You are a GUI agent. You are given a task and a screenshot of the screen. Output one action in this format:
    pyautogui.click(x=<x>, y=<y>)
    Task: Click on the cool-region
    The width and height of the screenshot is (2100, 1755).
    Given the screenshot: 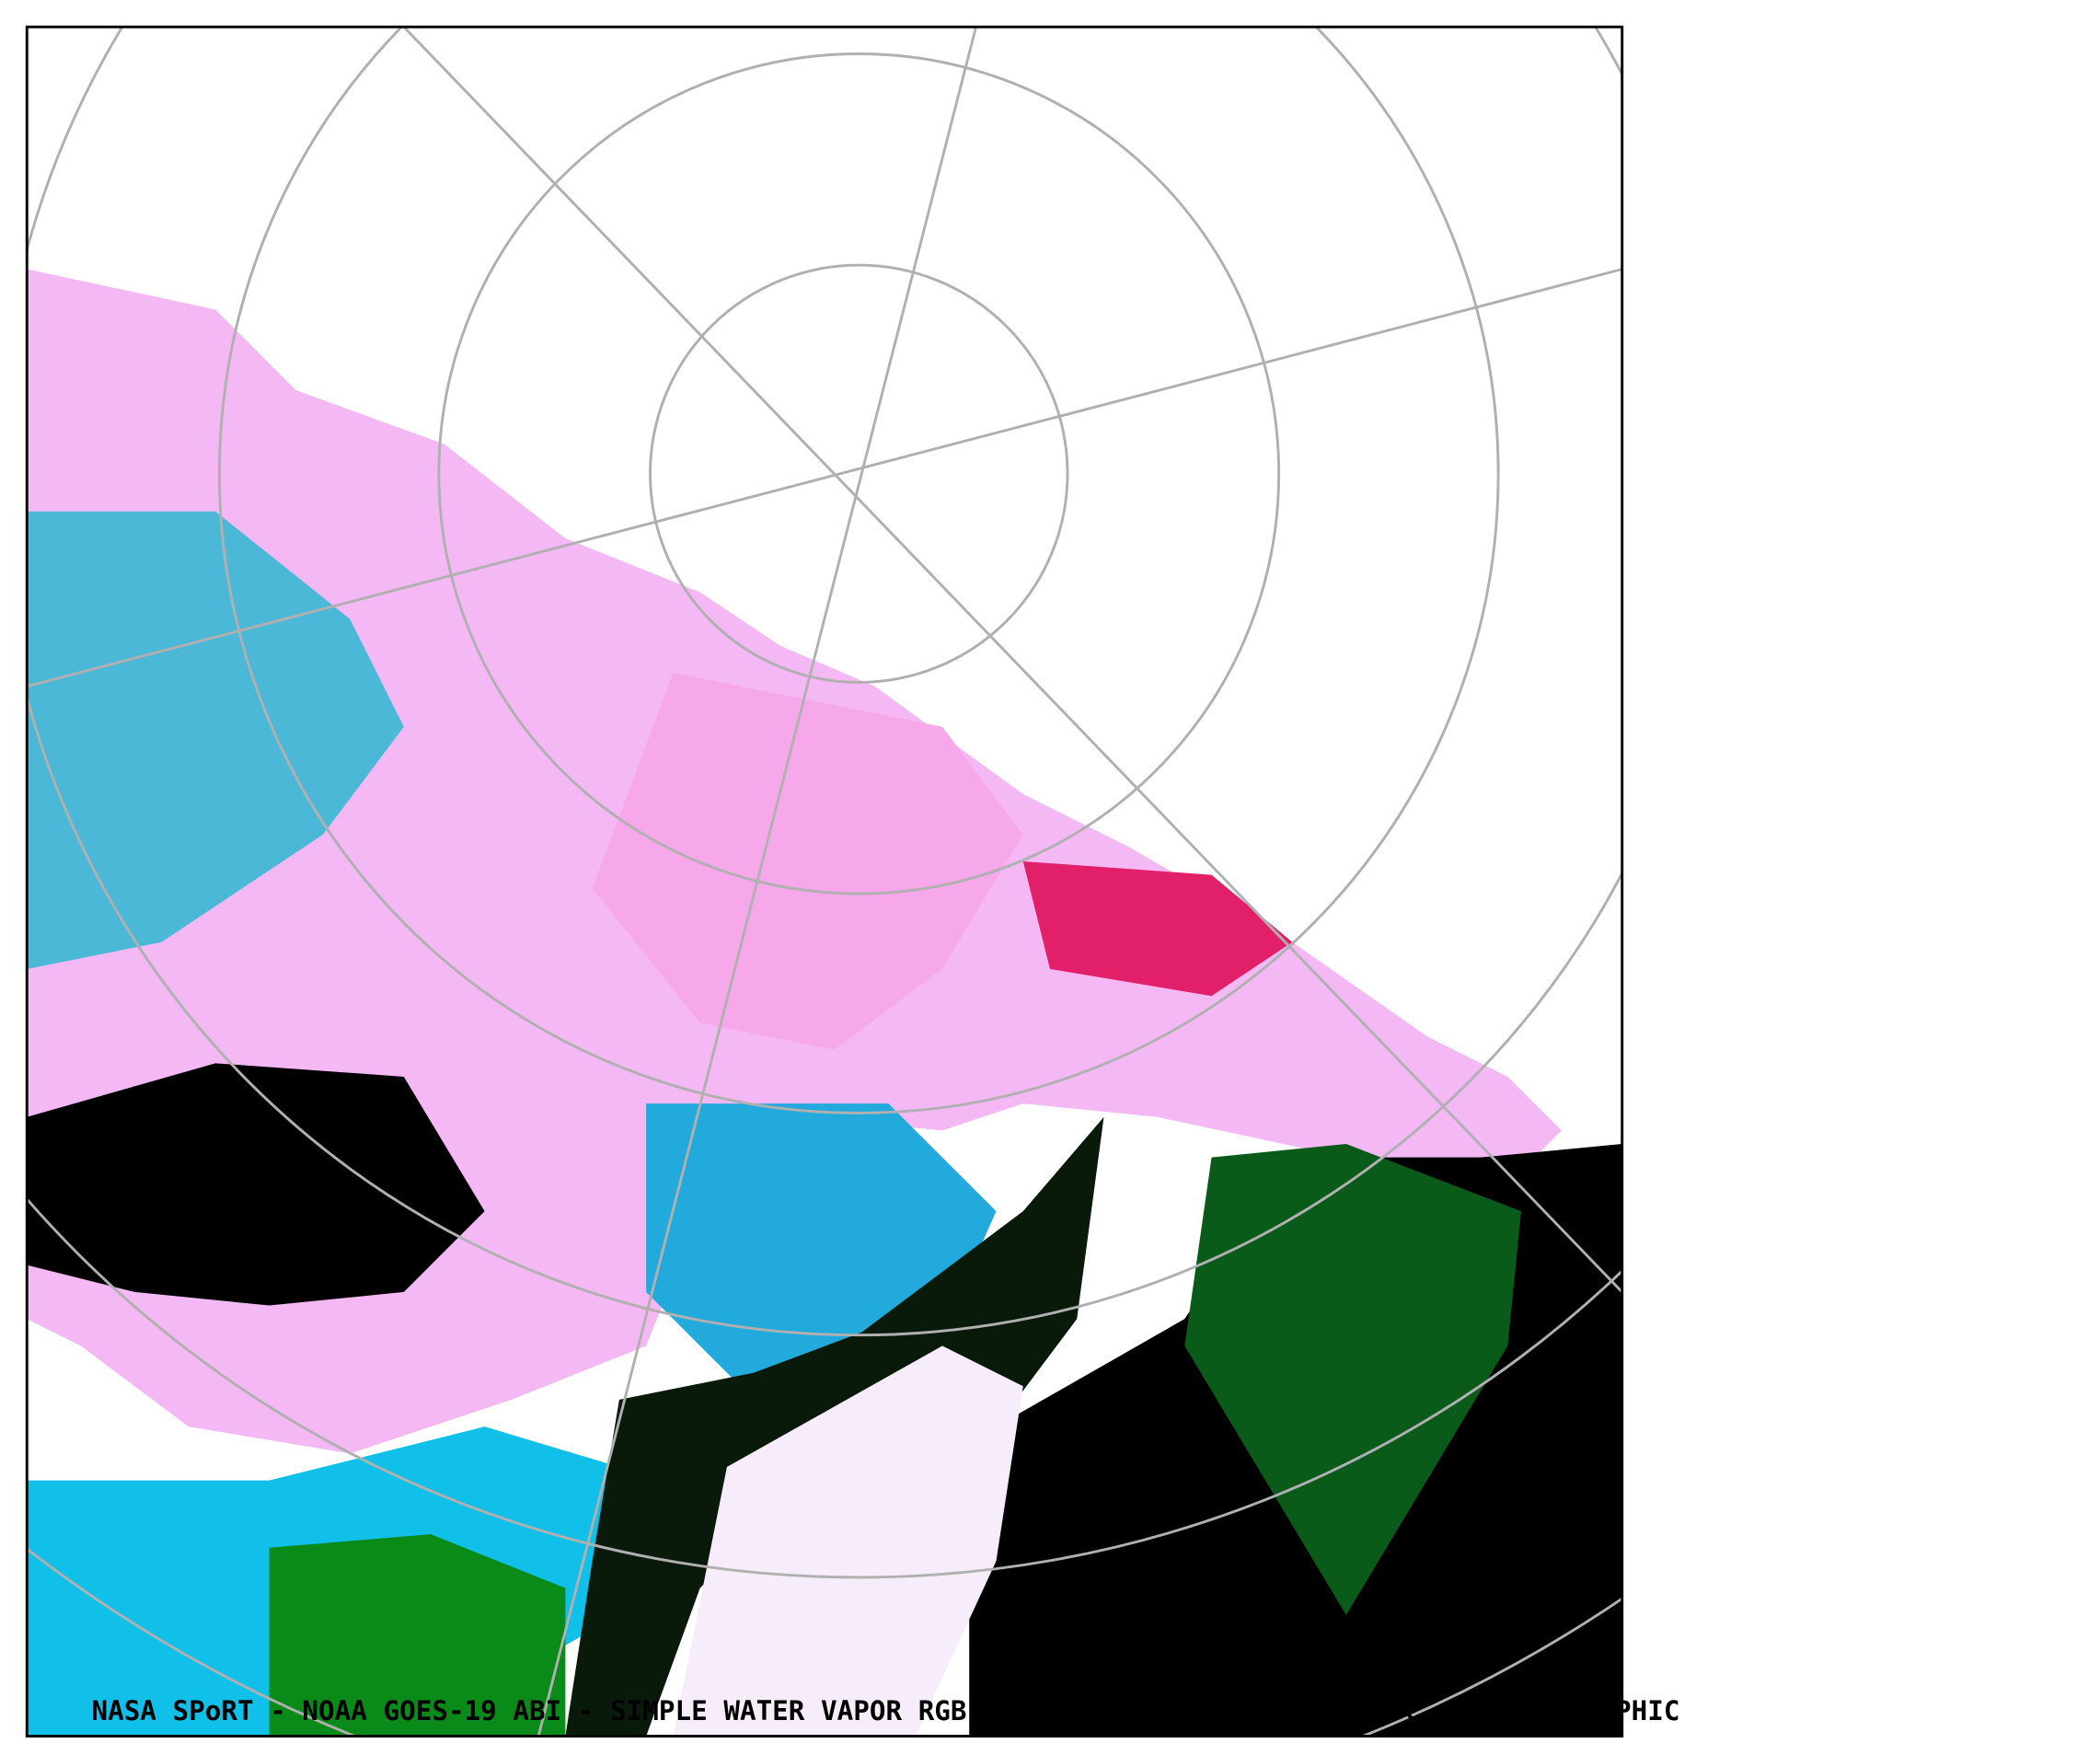 What is the action you would take?
    pyautogui.click(x=215, y=740)
    